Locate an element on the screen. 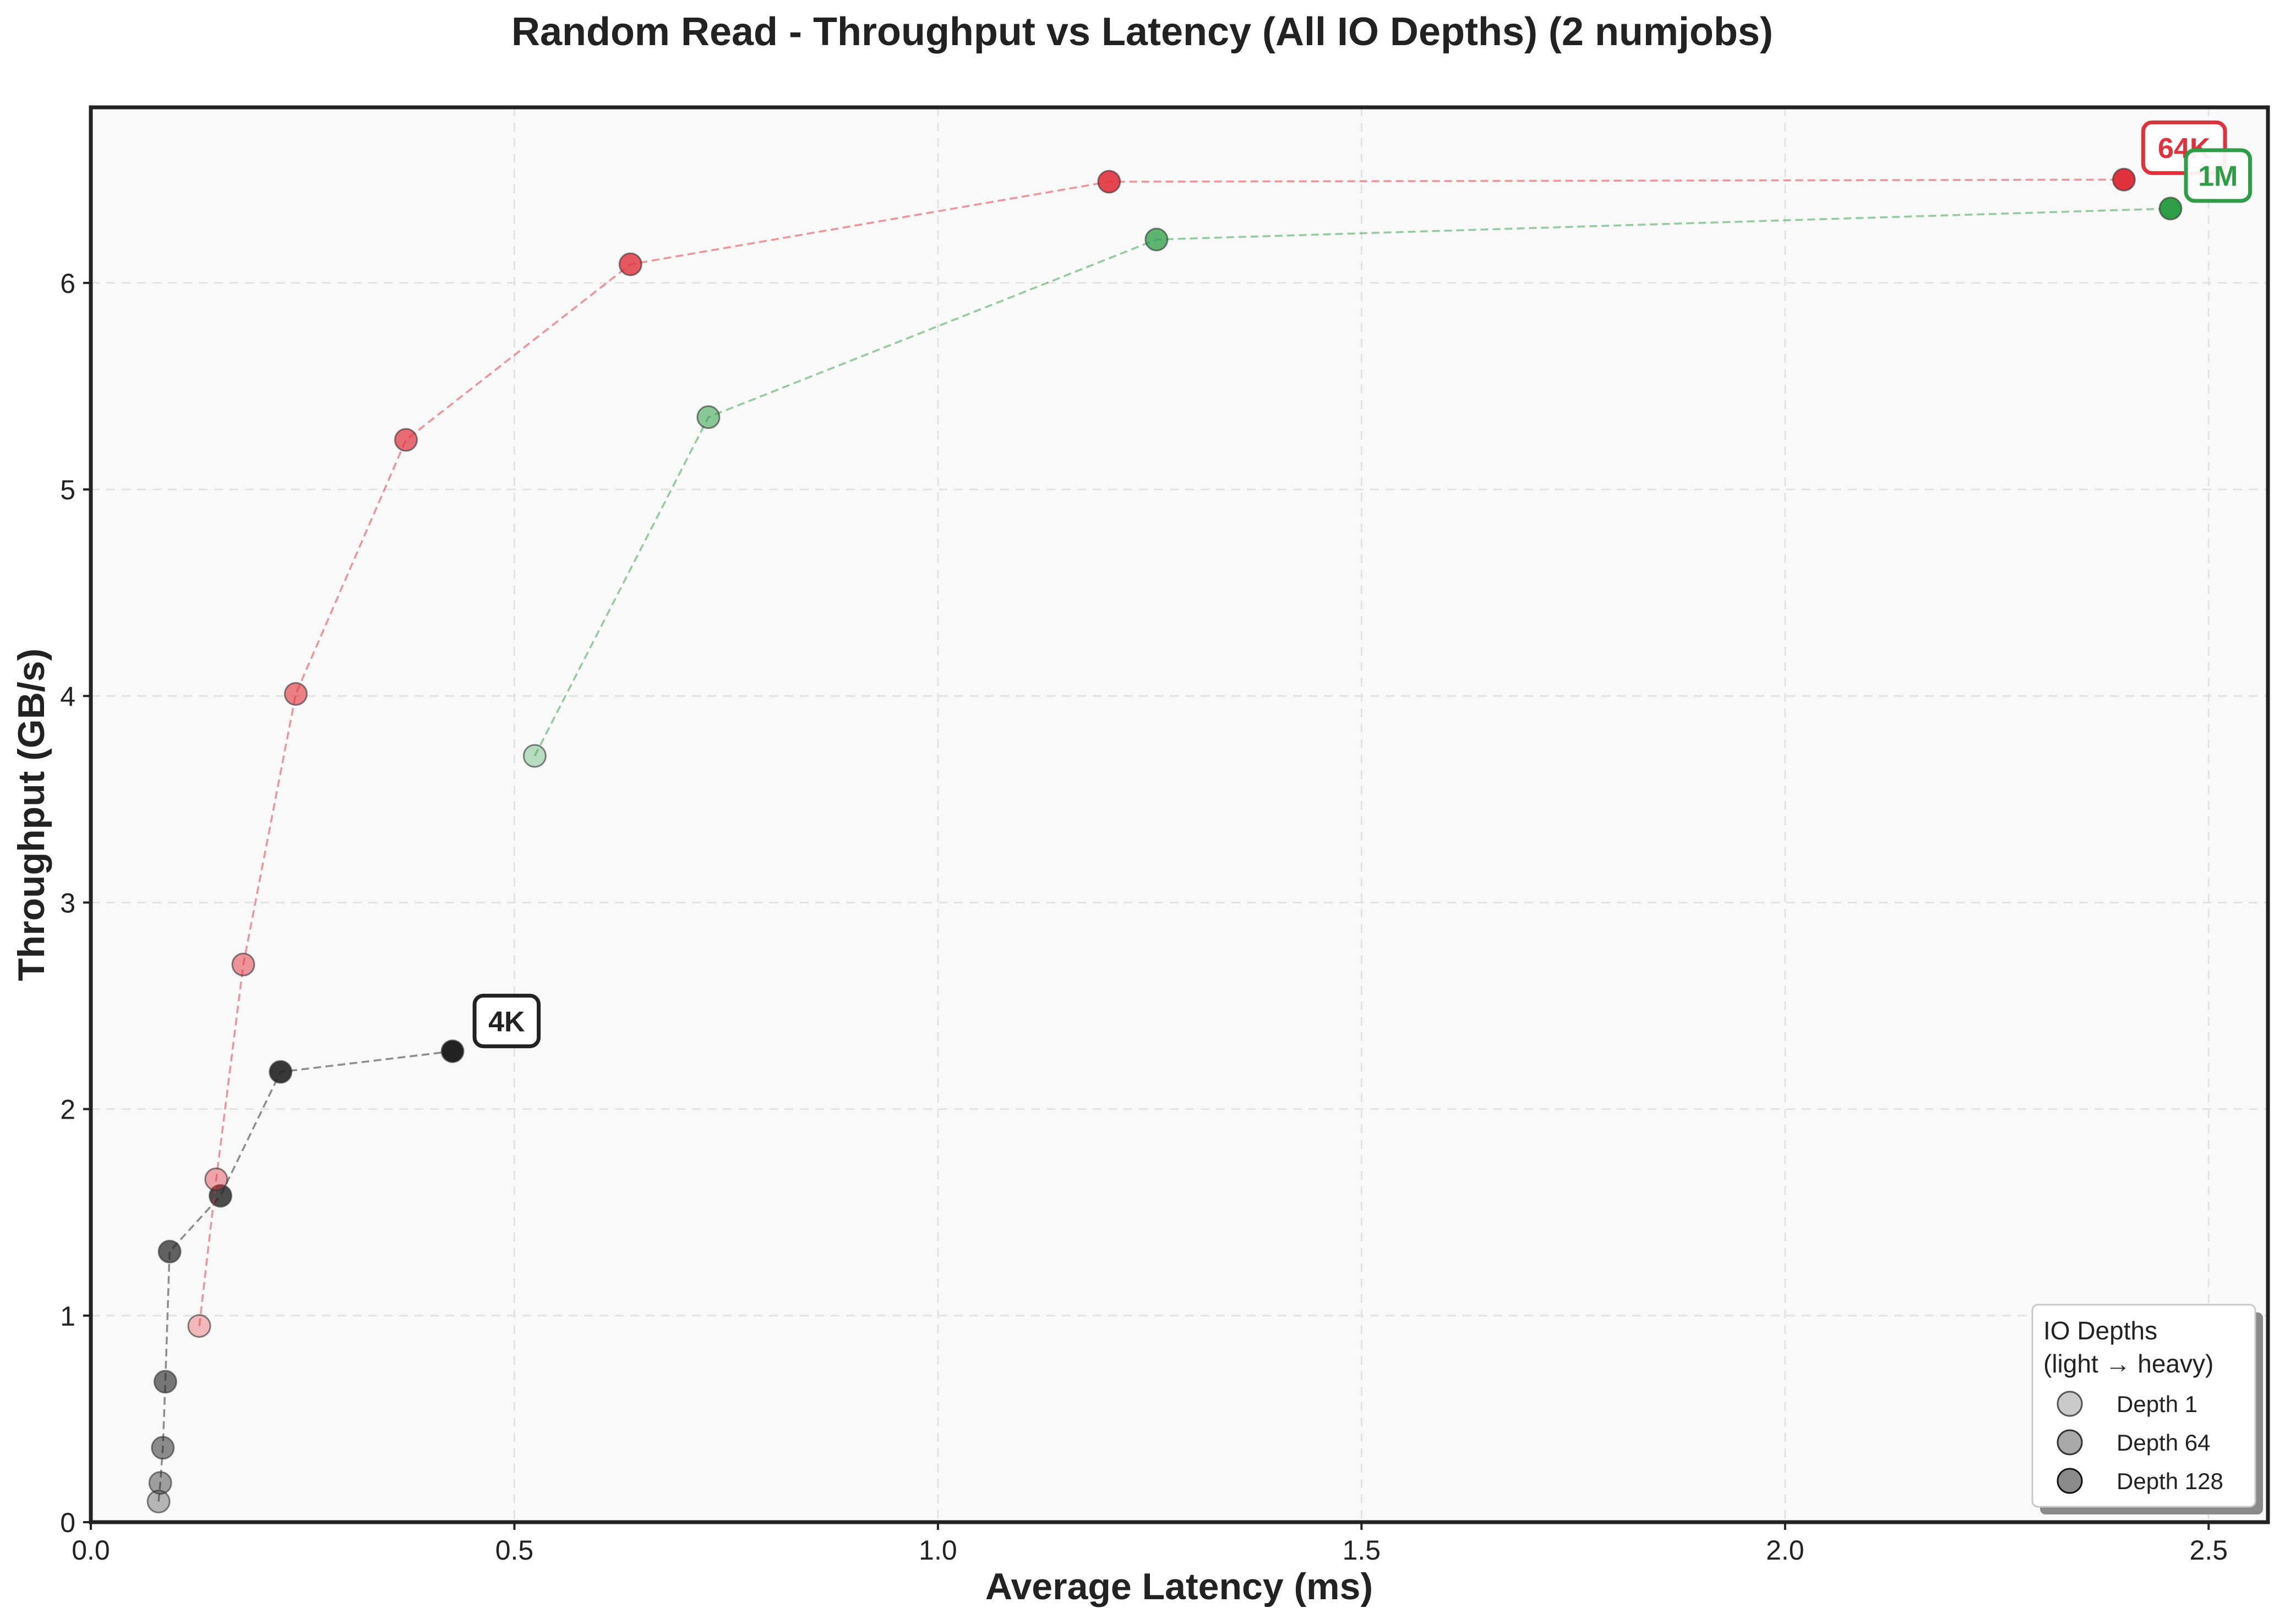  annotation-4k: 4K is located at coordinates (506, 1021).